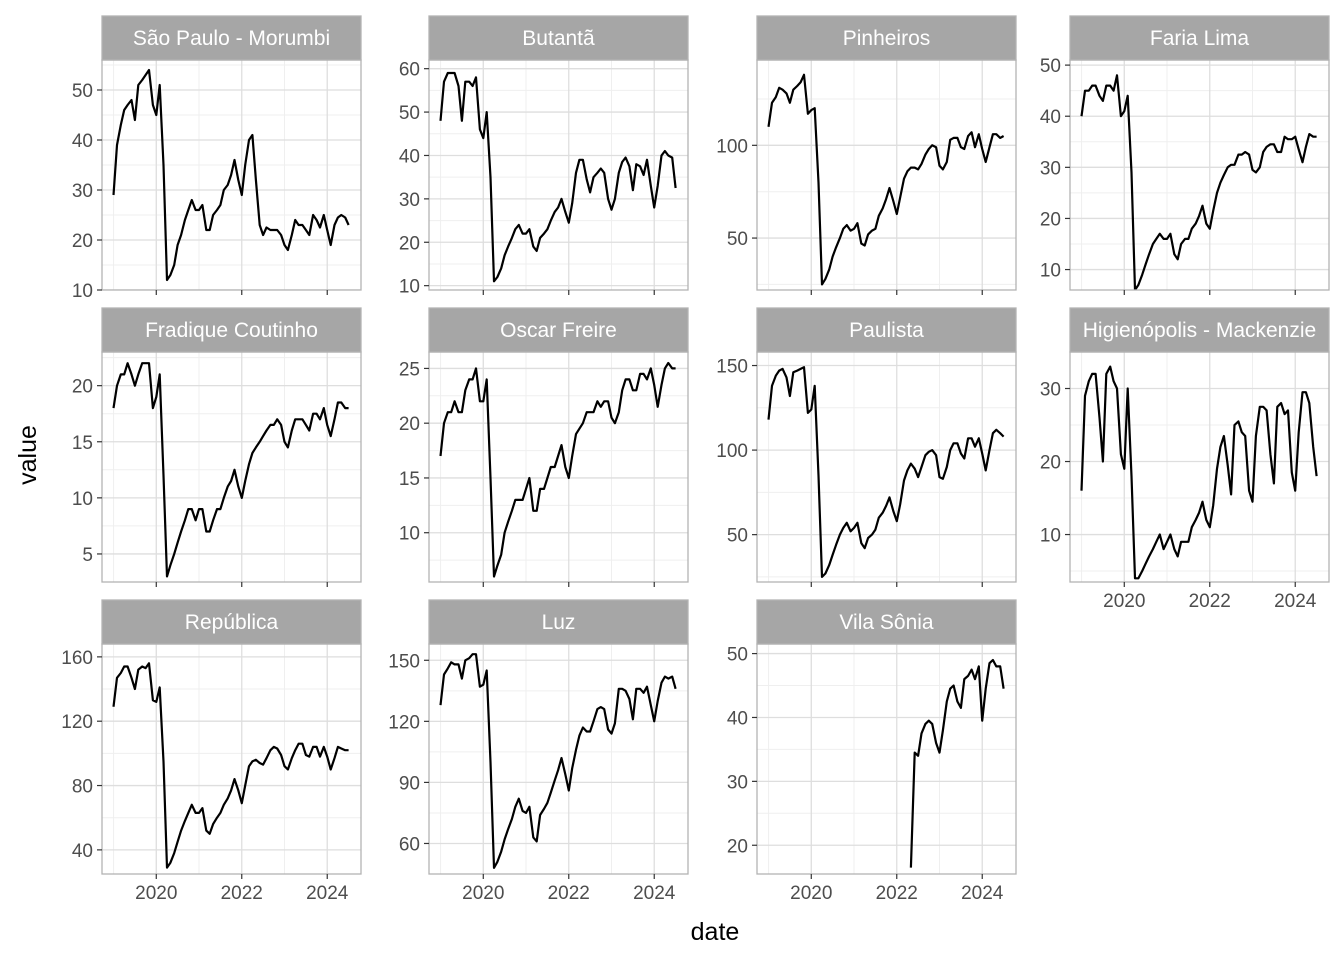 Image resolution: width=1344 pixels, height=960 pixels. Describe the element at coordinates (82, 443) in the screenshot. I see `y-tick-label: 15` at that location.